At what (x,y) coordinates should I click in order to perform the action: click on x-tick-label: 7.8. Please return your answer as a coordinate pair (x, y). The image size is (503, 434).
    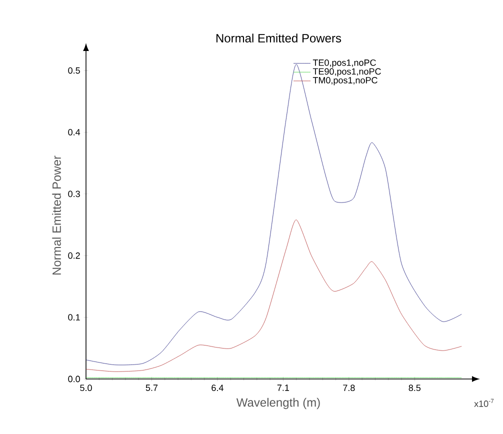
    Looking at the image, I should click on (349, 388).